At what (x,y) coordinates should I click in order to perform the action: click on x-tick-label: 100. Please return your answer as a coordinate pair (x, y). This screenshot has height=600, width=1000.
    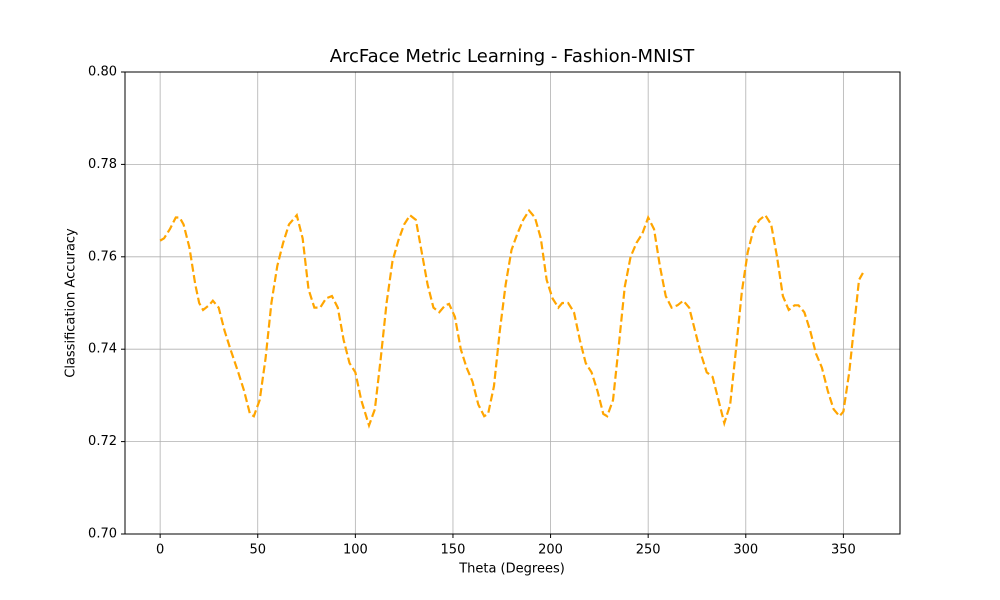
    Looking at the image, I should click on (355, 550).